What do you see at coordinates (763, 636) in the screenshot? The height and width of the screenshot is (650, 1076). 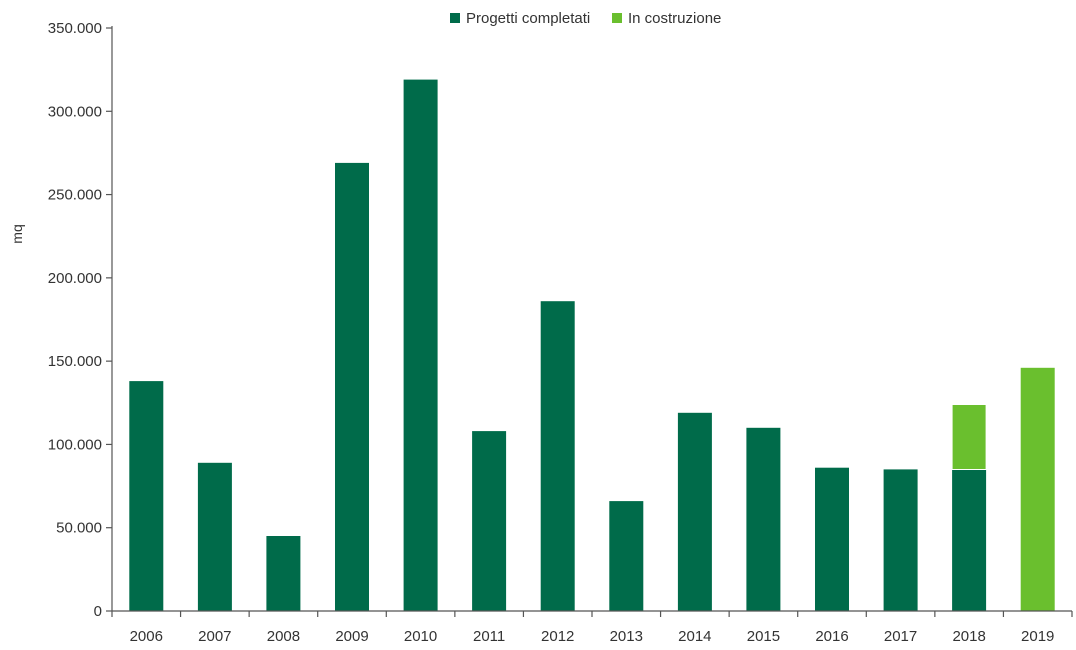 I see `x-tick-label: 2015` at bounding box center [763, 636].